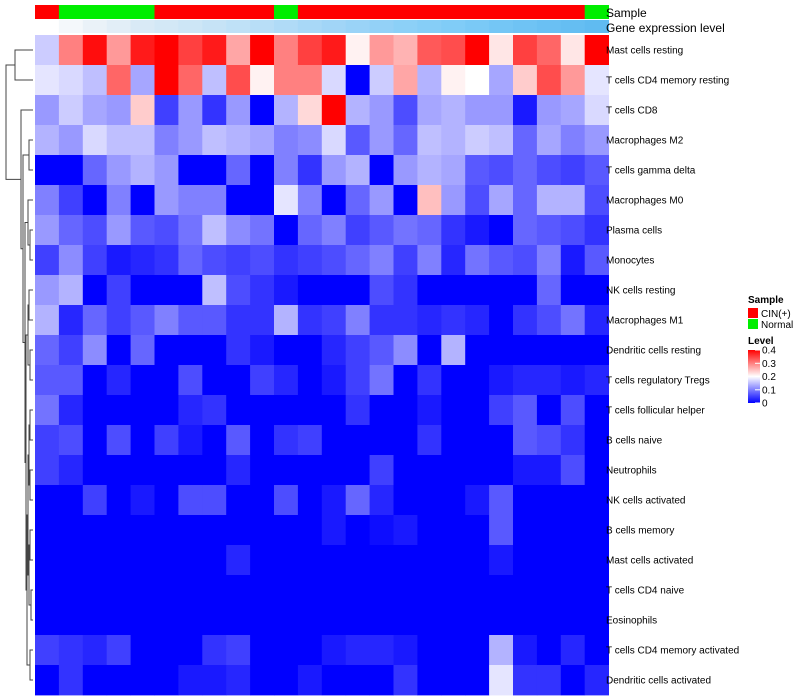  What do you see at coordinates (770, 319) in the screenshot?
I see `sample-legend-entries: CIN(+)Normal` at bounding box center [770, 319].